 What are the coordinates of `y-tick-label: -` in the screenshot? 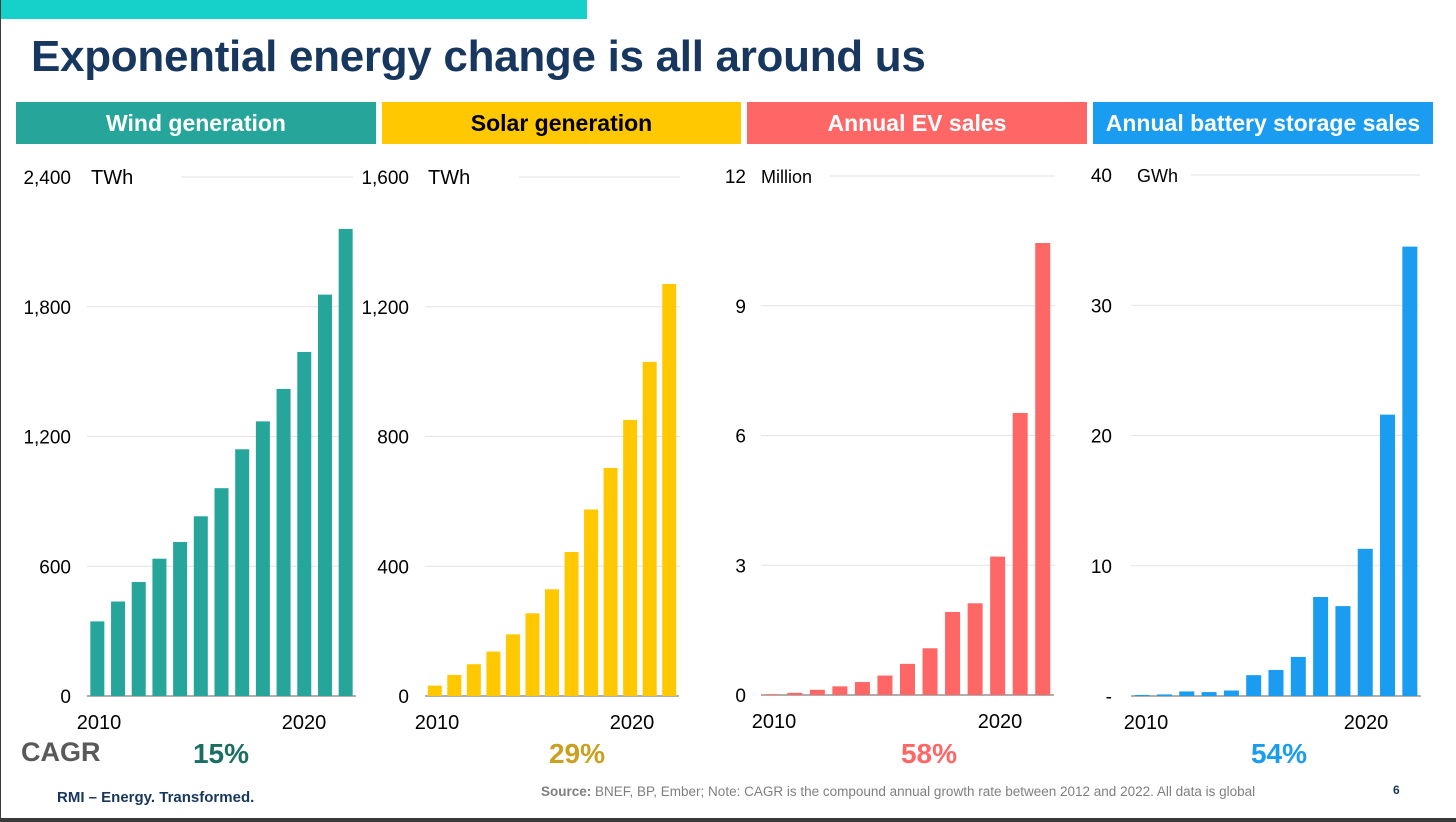 It's located at (1109, 697).